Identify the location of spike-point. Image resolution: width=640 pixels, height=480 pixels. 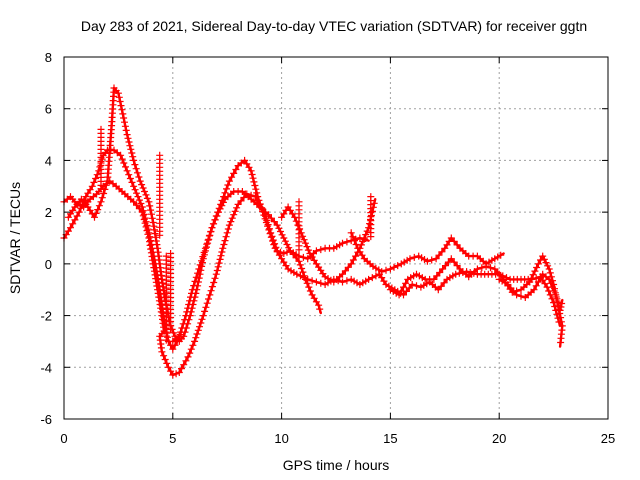
(101, 185).